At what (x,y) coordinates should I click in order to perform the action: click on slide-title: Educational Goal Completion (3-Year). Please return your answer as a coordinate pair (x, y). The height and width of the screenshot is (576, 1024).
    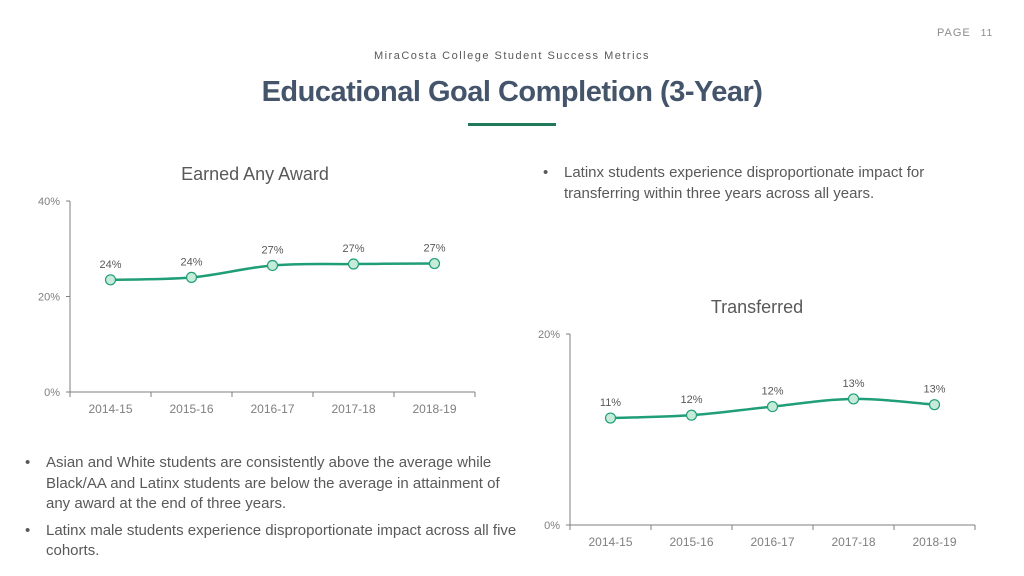
    Looking at the image, I should click on (512, 92).